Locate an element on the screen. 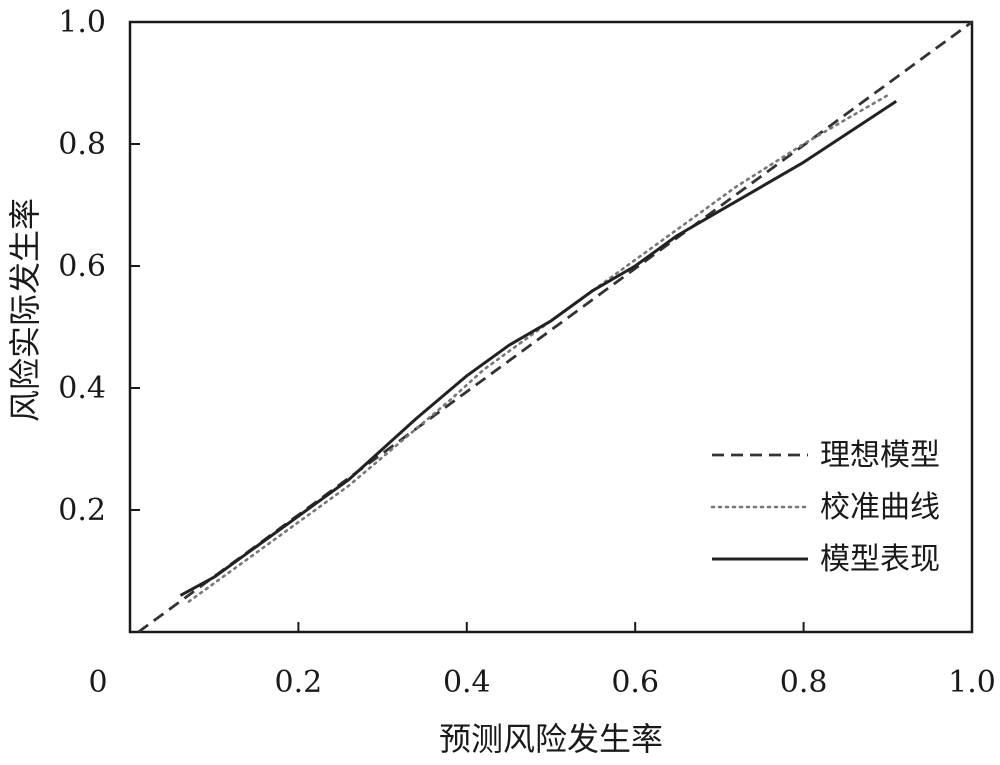 Image resolution: width=1000 pixels, height=765 pixels. legend-label-2: 模型表现 is located at coordinates (880, 559).